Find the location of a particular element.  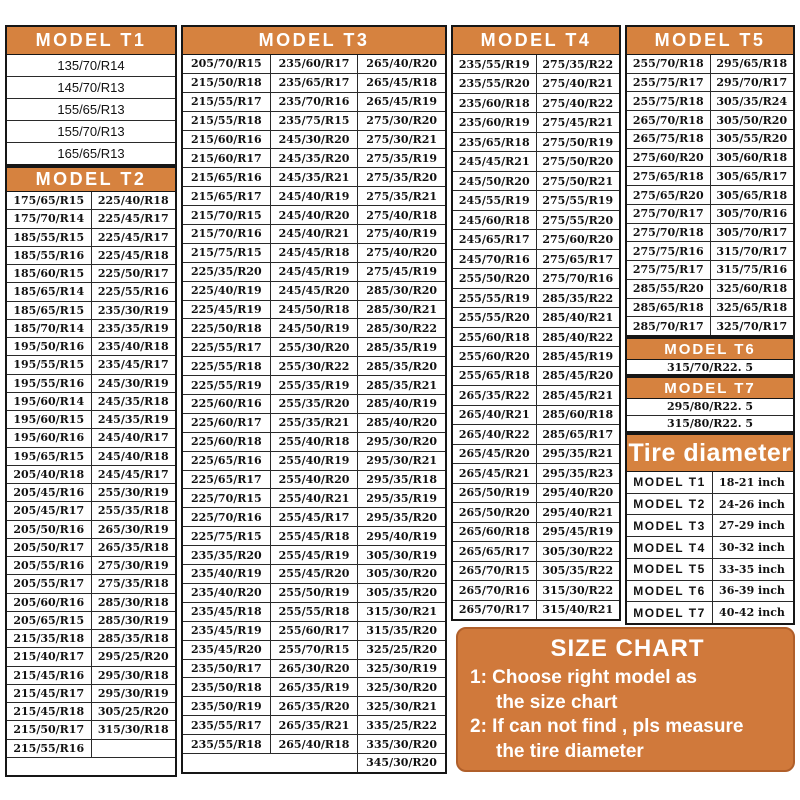

tire-size-cell: 275/70/R16 is located at coordinates (577, 278).